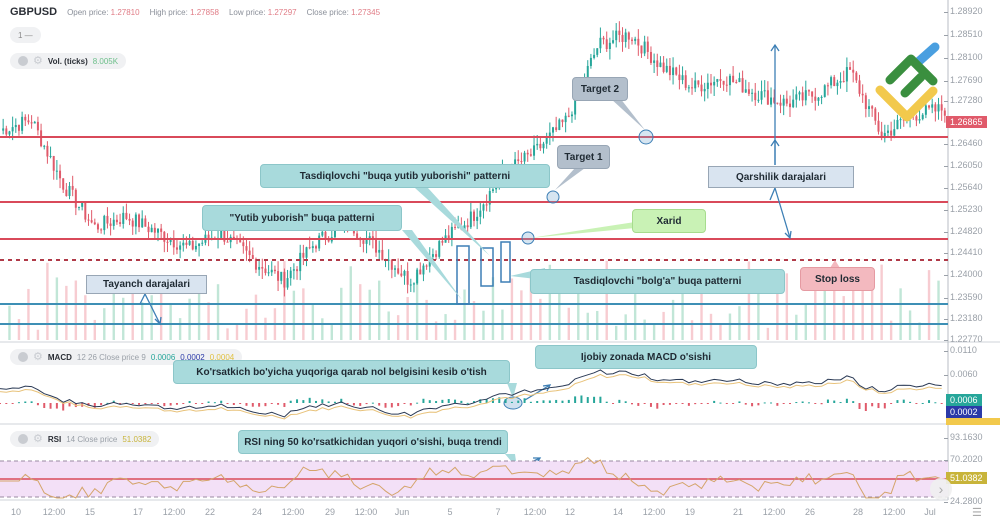 The image size is (1000, 522). I want to click on current-price-badge: 1.26865, so click(966, 122).